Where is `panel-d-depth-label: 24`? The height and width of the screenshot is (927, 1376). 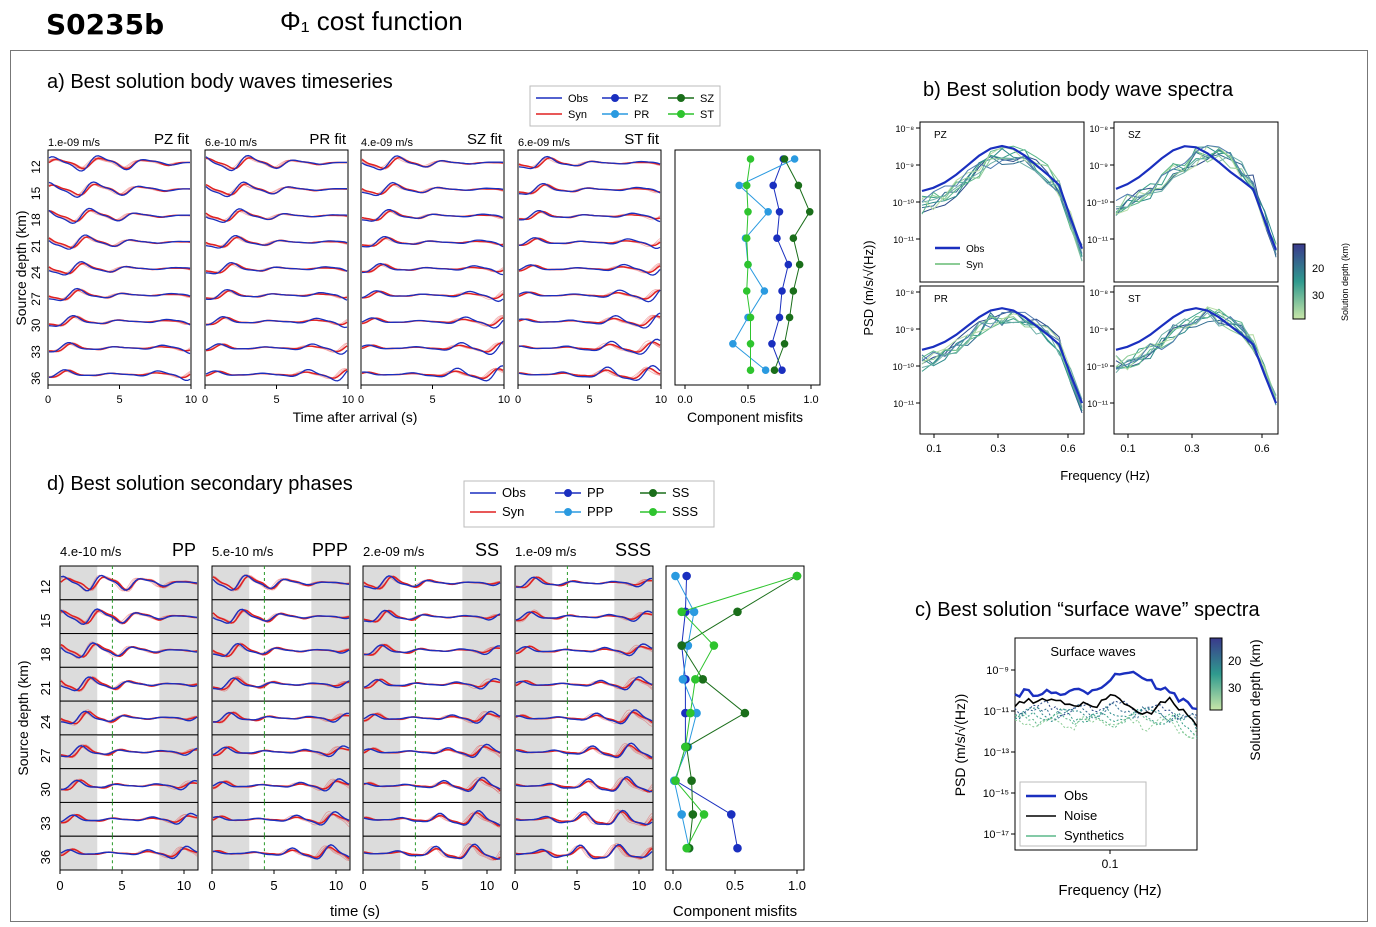 panel-d-depth-label: 24 is located at coordinates (45, 722).